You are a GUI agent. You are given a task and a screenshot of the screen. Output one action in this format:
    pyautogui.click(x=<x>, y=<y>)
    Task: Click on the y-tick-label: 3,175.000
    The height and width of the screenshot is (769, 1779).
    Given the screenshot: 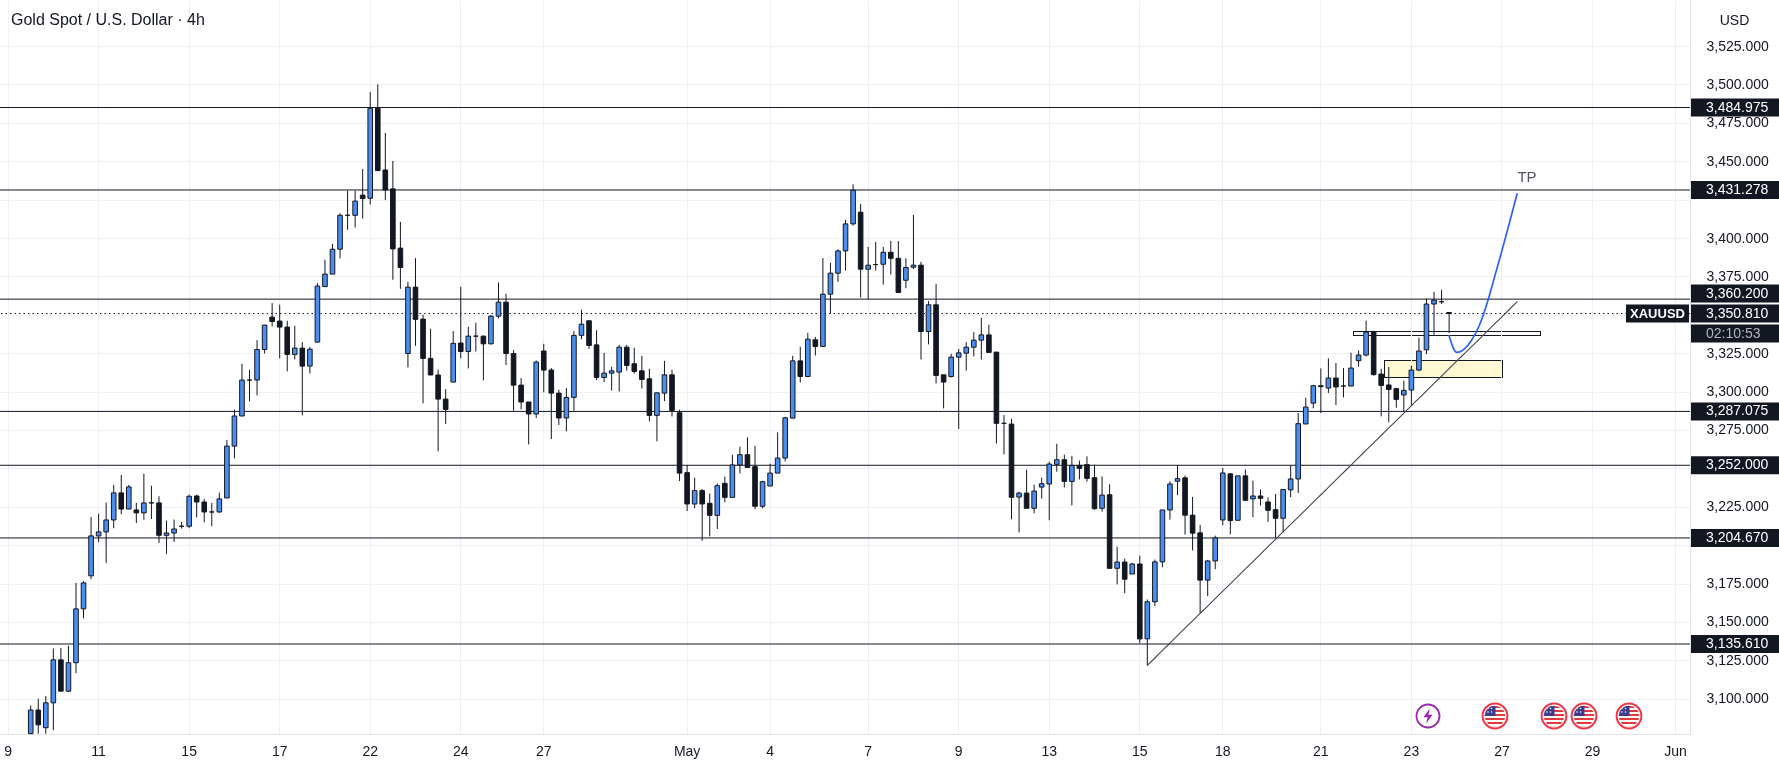 What is the action you would take?
    pyautogui.click(x=1737, y=583)
    